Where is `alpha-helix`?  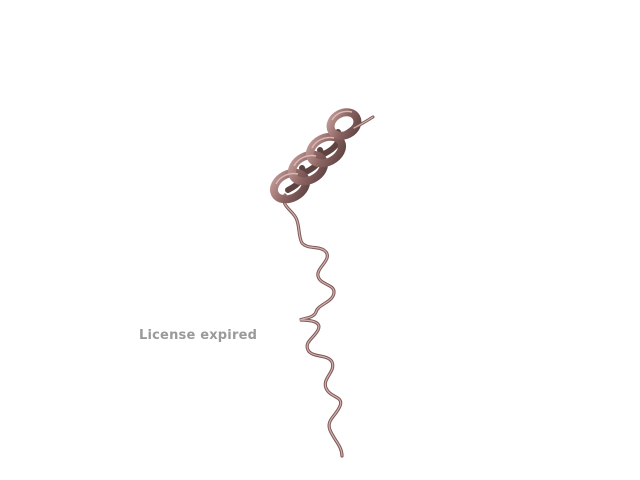 alpha-helix is located at coordinates (322, 156).